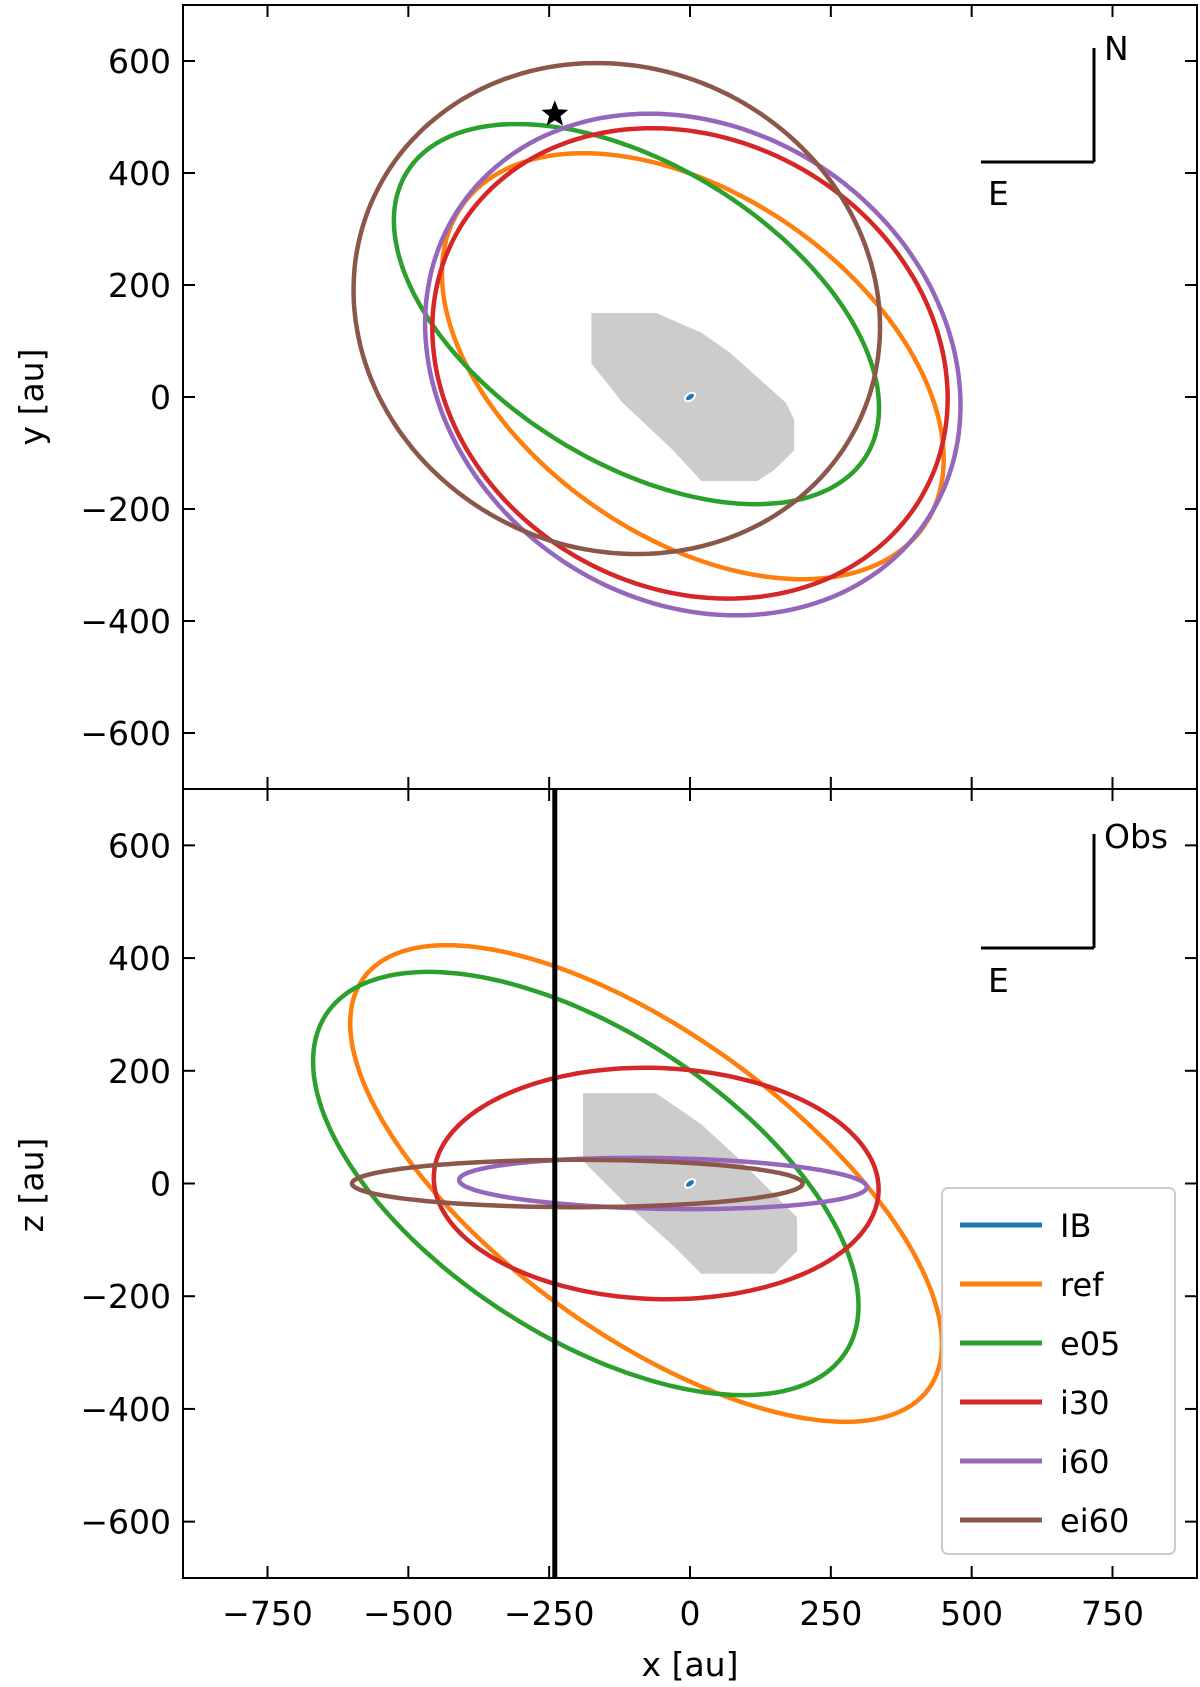  Describe the element at coordinates (971, 1613) in the screenshot. I see `xtick-label: 500` at that location.